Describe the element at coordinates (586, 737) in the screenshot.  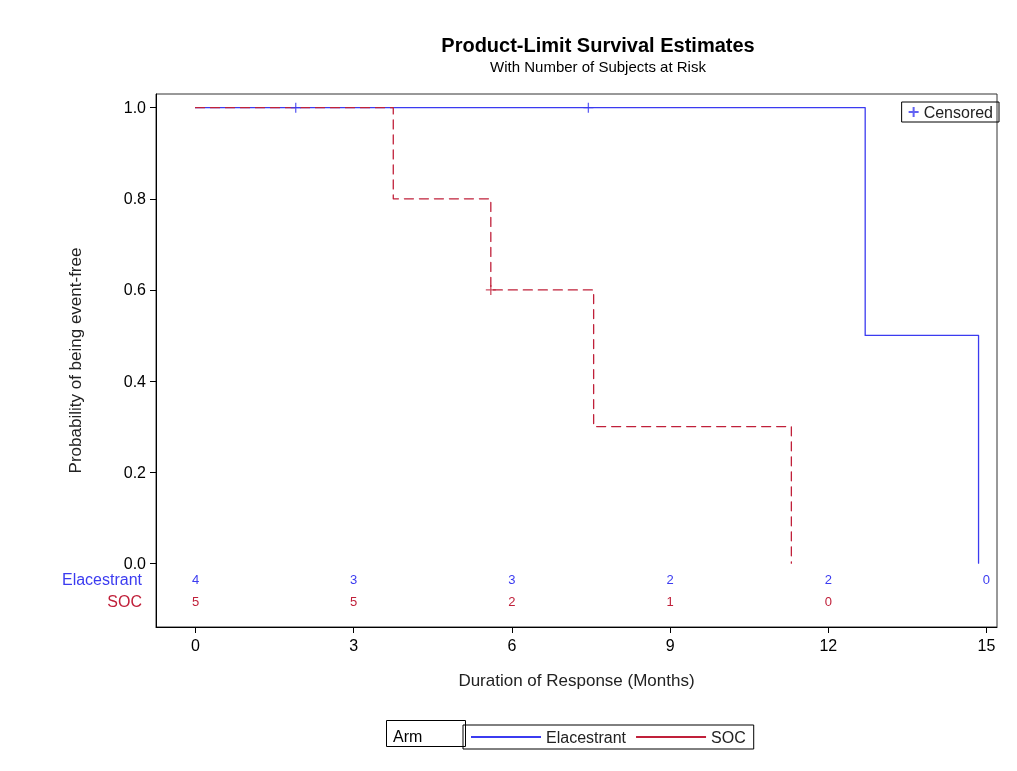
I see `legend-label: Elacestrant` at that location.